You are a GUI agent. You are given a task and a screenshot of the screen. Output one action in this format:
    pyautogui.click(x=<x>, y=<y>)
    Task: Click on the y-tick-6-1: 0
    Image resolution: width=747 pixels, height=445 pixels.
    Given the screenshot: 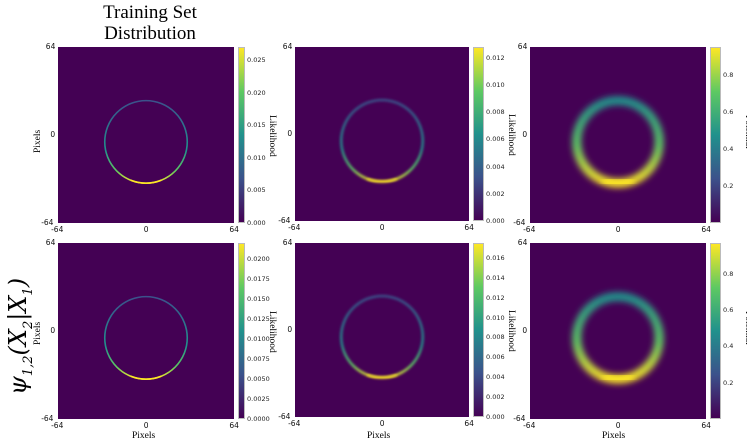 What is the action you would take?
    pyautogui.click(x=525, y=330)
    